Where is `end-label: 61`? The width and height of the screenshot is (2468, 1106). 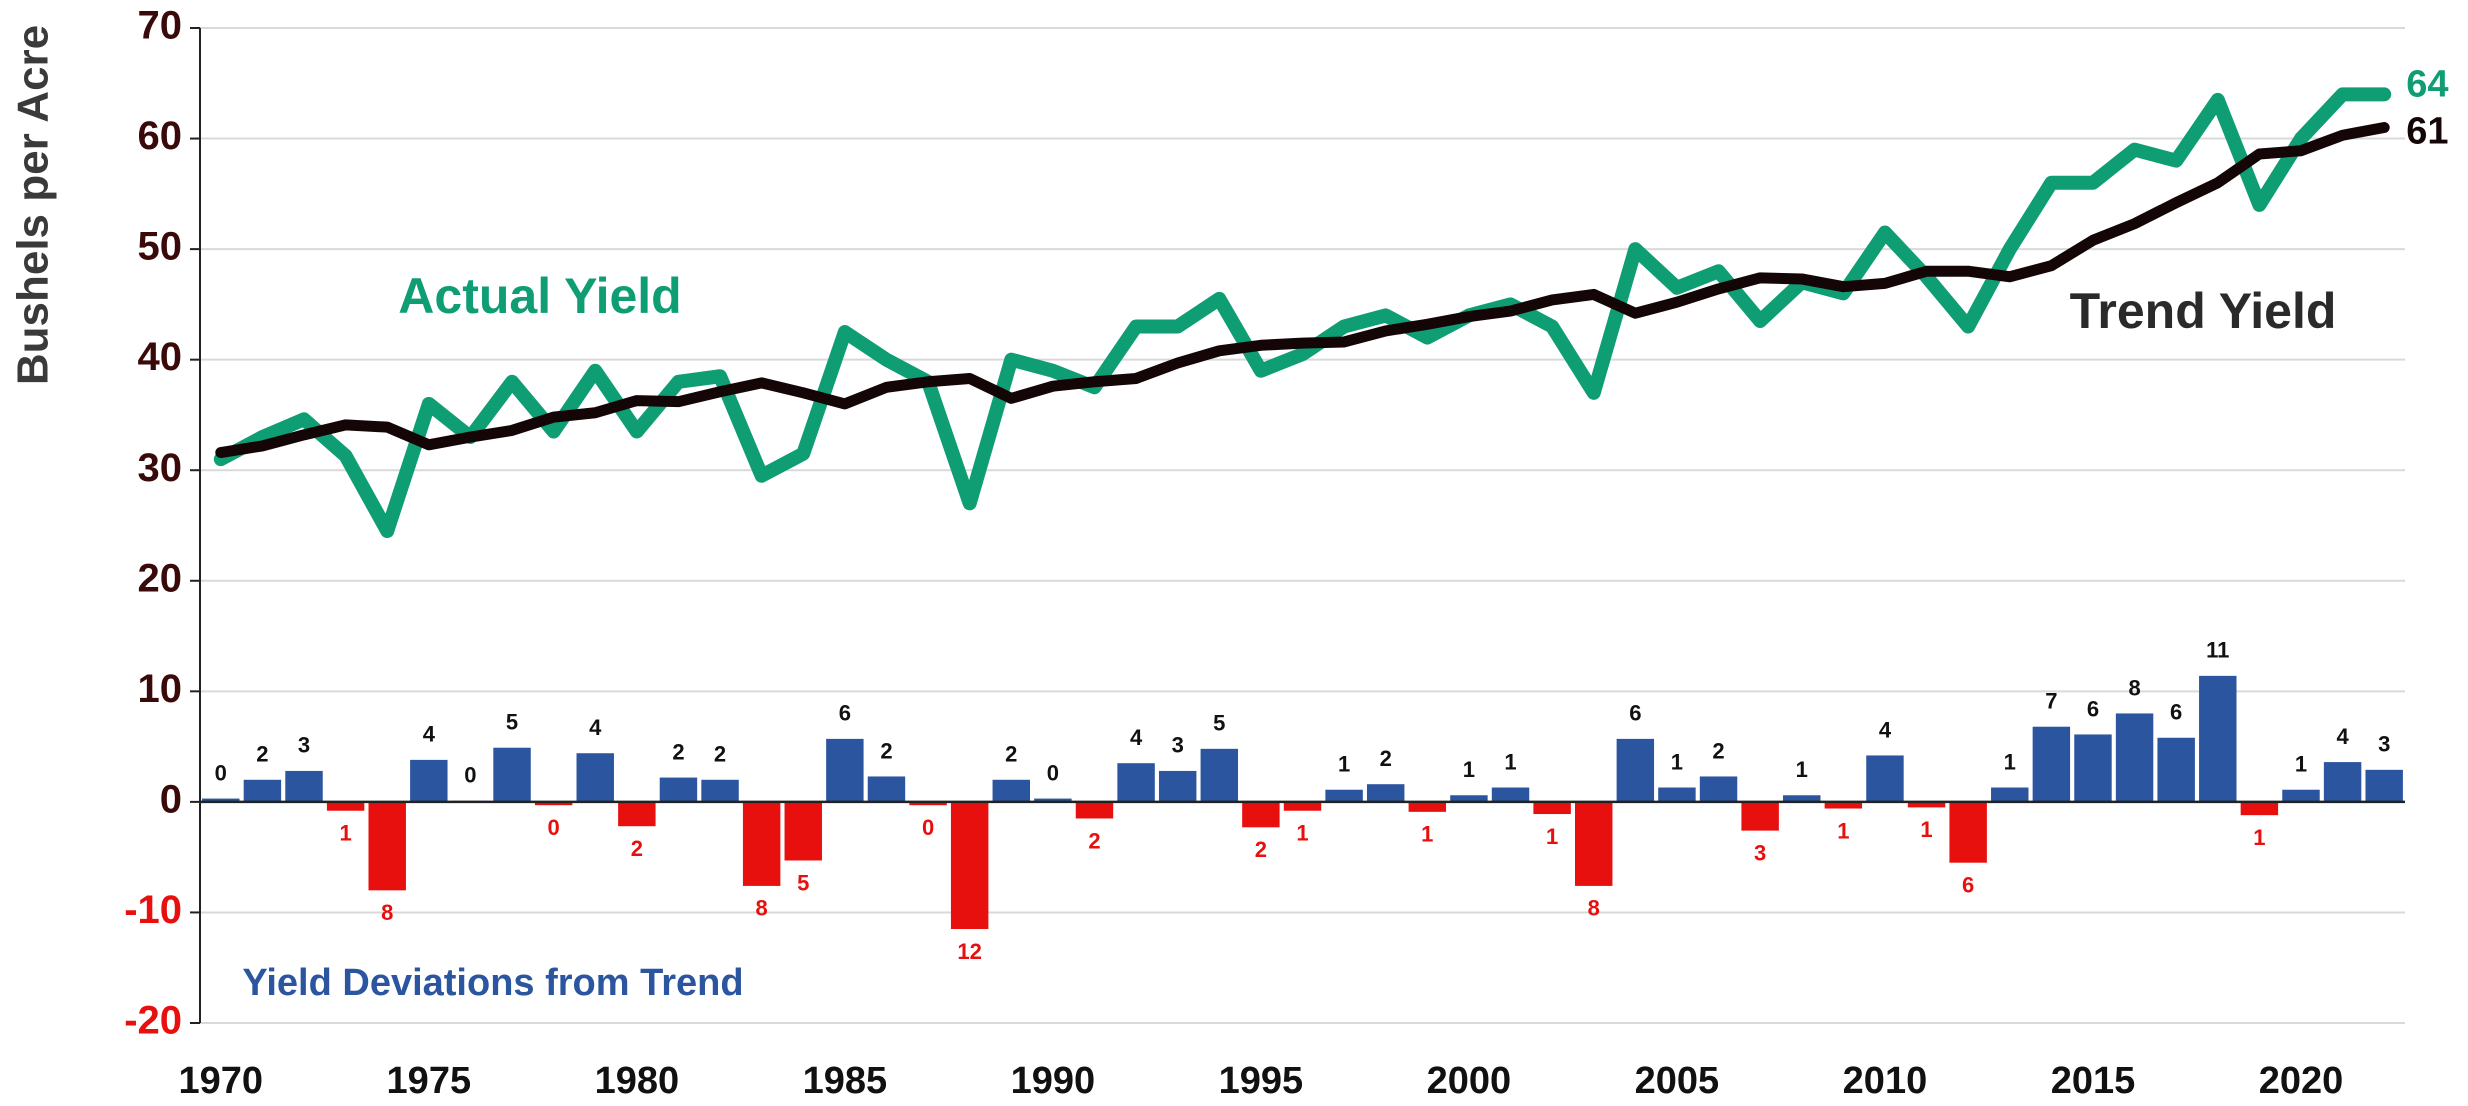
end-label: 61 is located at coordinates (2427, 132).